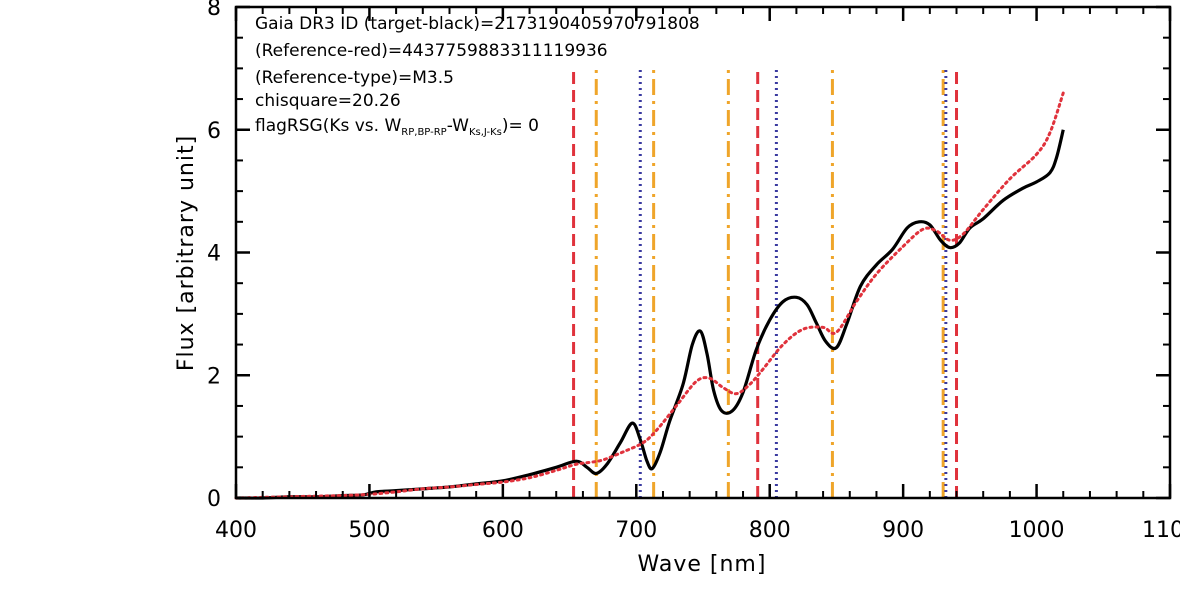 The height and width of the screenshot is (590, 1180). I want to click on x-tick-label: 1000, so click(1037, 530).